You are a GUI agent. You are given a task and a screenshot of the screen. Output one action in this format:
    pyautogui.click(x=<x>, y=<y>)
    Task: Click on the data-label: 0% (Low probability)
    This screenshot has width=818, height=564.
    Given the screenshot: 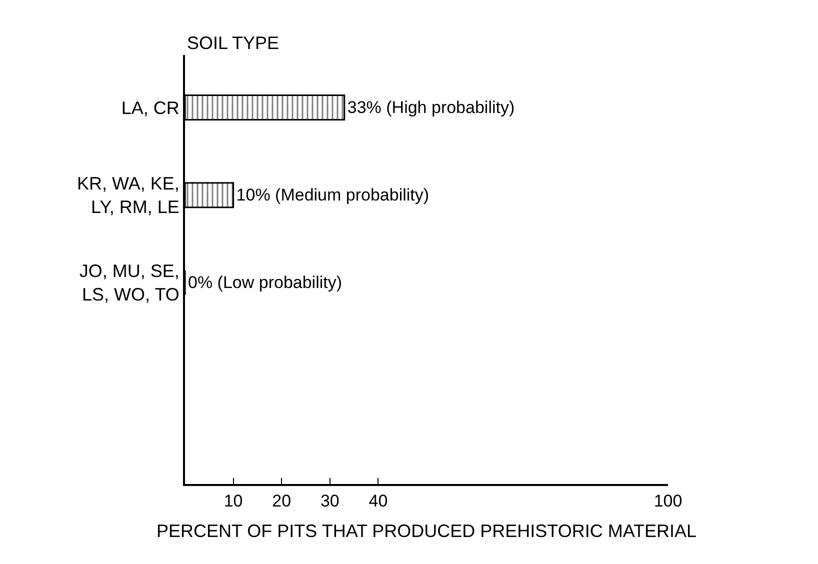 What is the action you would take?
    pyautogui.click(x=265, y=282)
    